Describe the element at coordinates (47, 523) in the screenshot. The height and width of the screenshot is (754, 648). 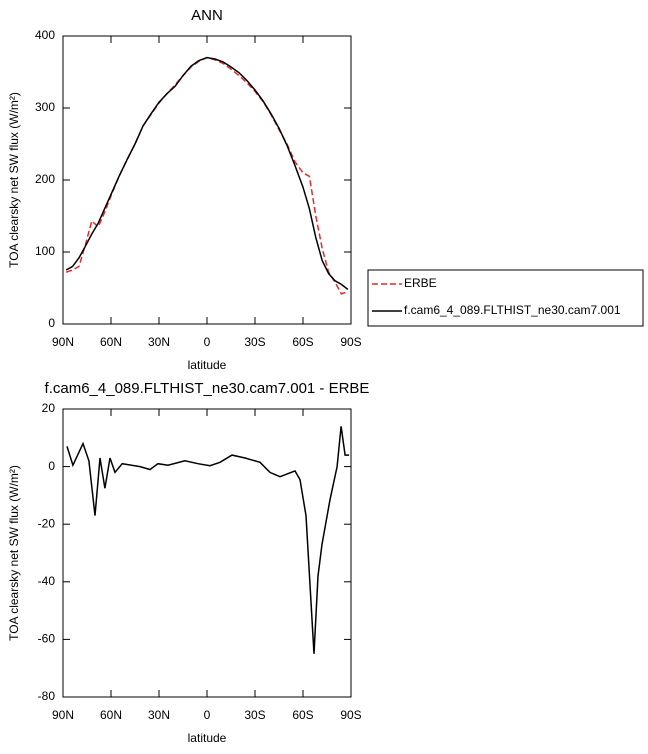
I see `y-tick-label: -20` at that location.